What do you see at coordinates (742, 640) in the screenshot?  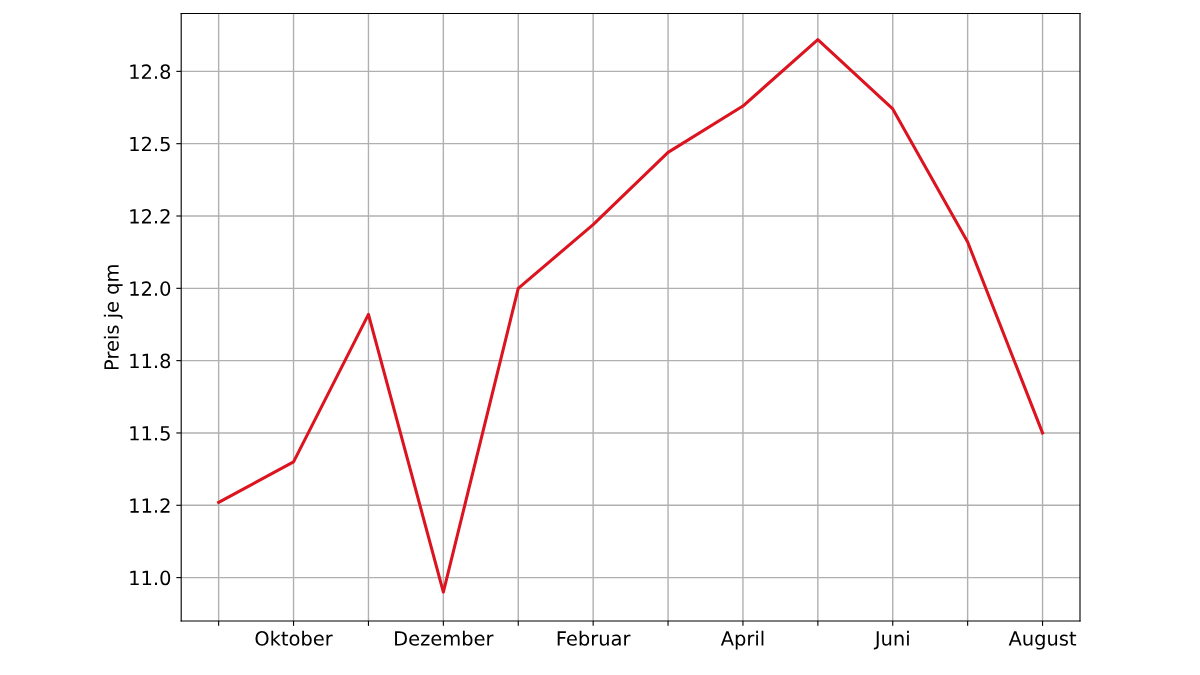 I see `x-tick-label: April` at bounding box center [742, 640].